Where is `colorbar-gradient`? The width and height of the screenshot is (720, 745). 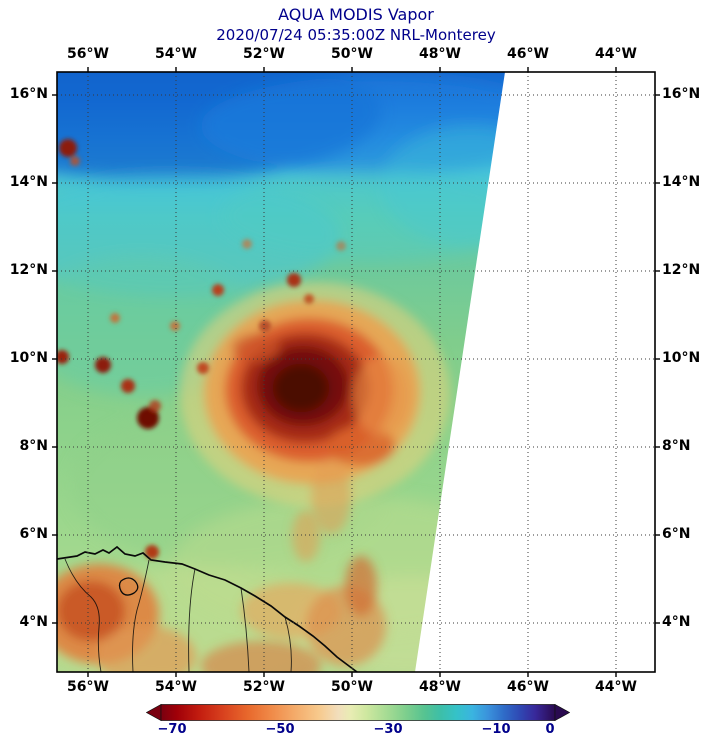
colorbar-gradient is located at coordinates (358, 712).